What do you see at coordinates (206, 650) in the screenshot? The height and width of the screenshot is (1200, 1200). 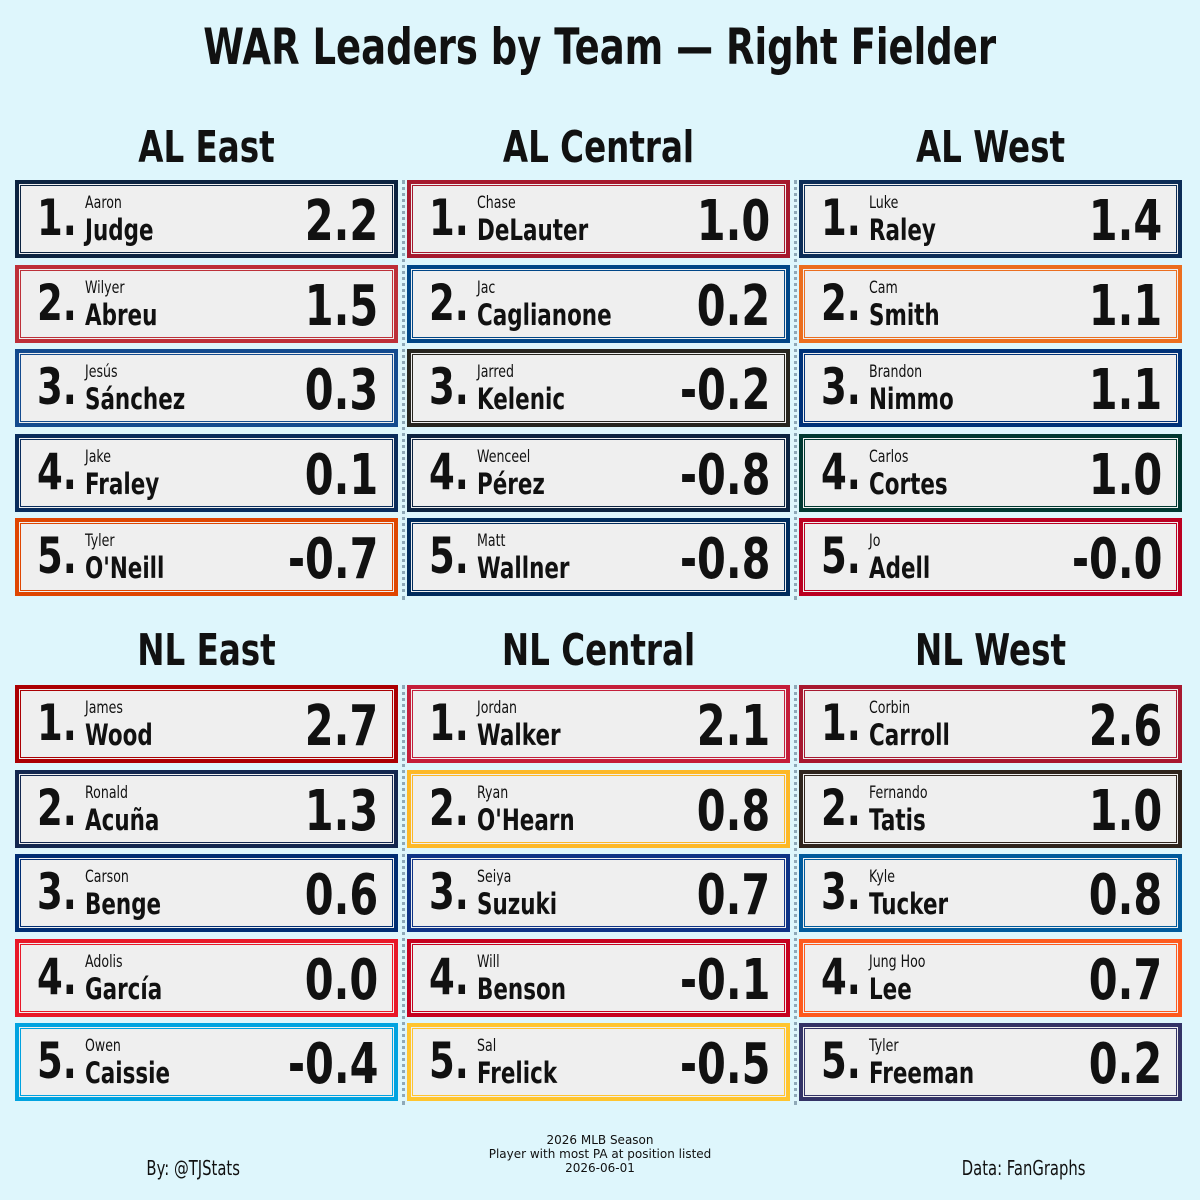 I see `division-name: NL East` at bounding box center [206, 650].